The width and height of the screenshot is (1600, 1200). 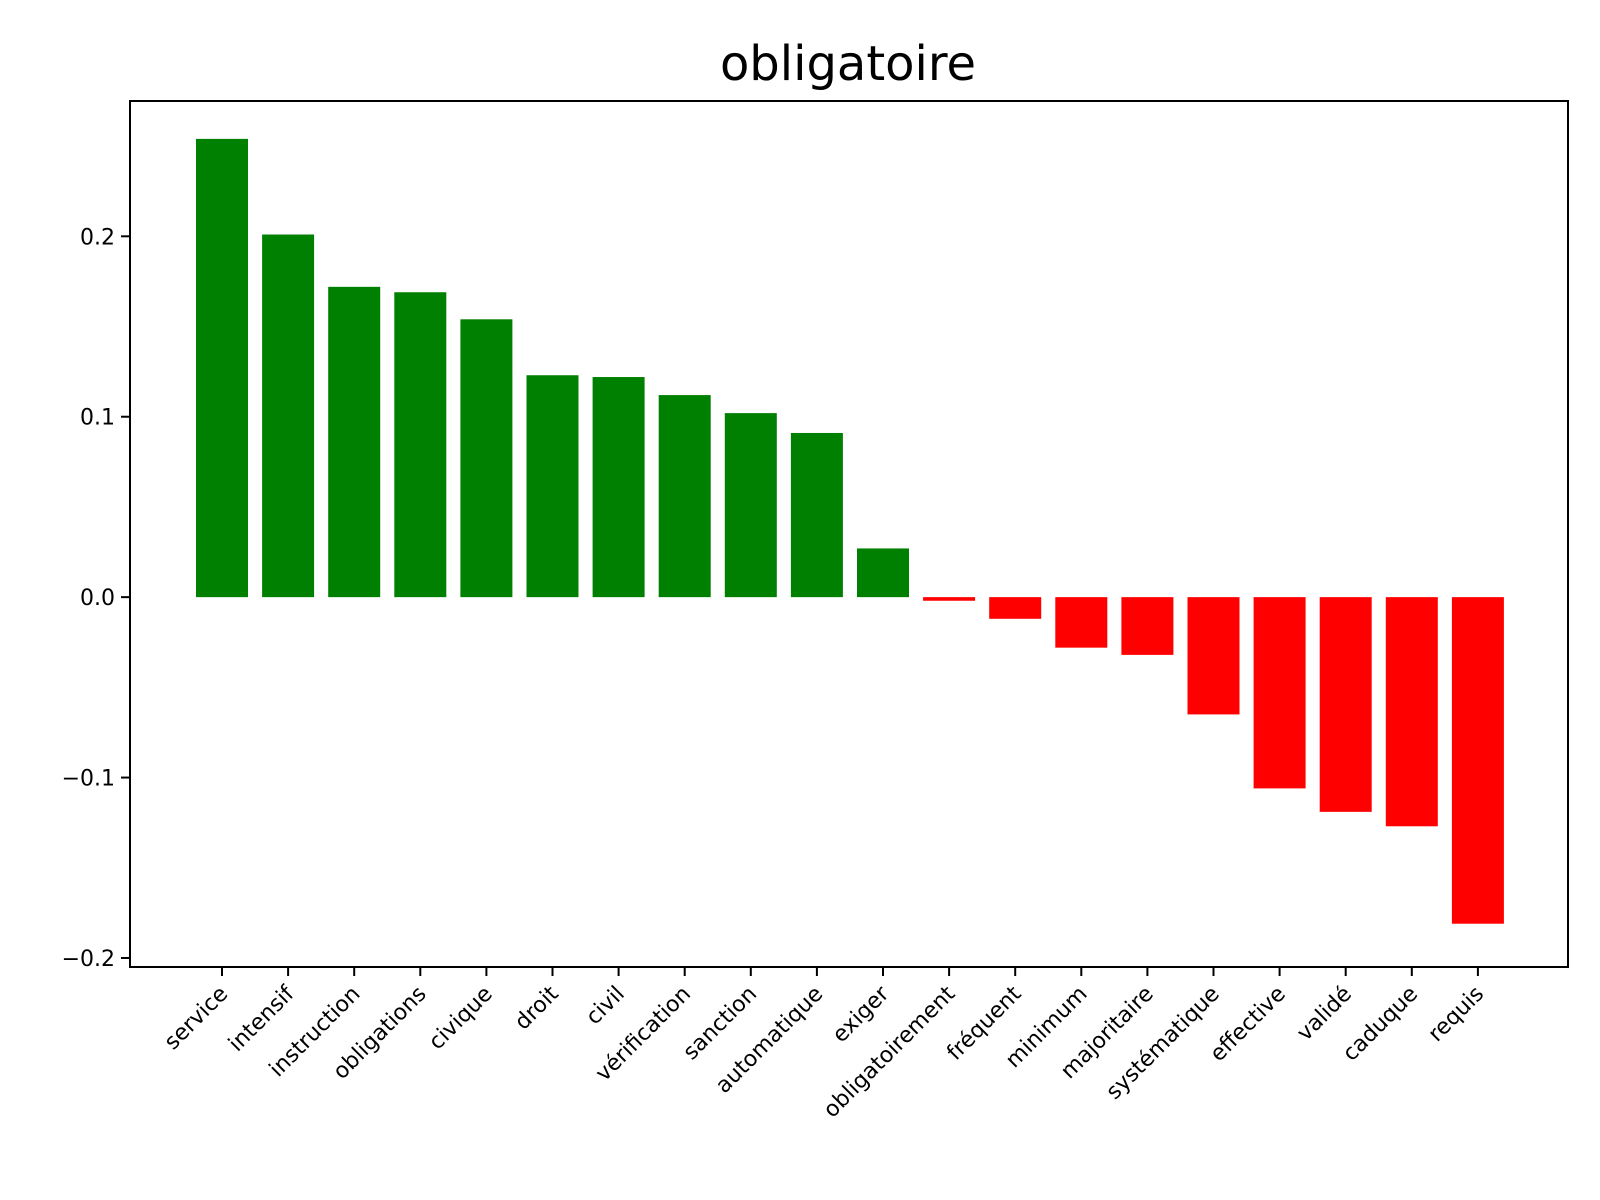 I want to click on y-axis: −0.2 −0.1 0.0 0.1 0.2, so click(x=96, y=598).